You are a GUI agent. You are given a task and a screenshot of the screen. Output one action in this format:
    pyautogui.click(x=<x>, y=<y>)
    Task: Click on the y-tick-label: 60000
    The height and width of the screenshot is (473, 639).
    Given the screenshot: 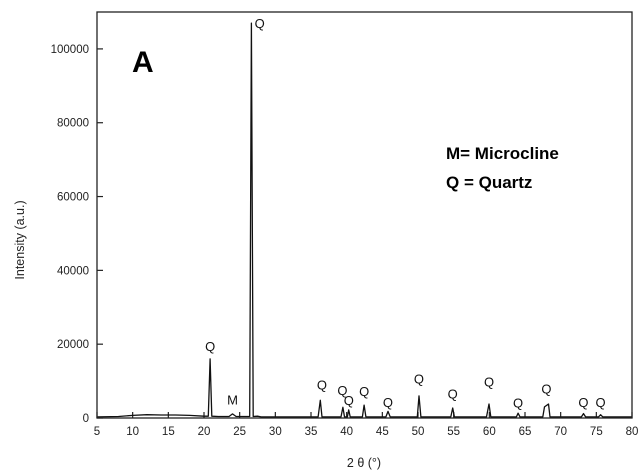 What is the action you would take?
    pyautogui.click(x=73, y=198)
    